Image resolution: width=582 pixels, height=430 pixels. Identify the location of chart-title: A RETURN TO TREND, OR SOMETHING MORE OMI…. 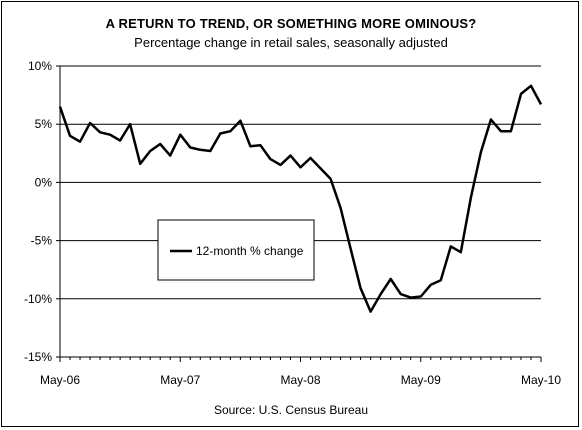
(291, 23).